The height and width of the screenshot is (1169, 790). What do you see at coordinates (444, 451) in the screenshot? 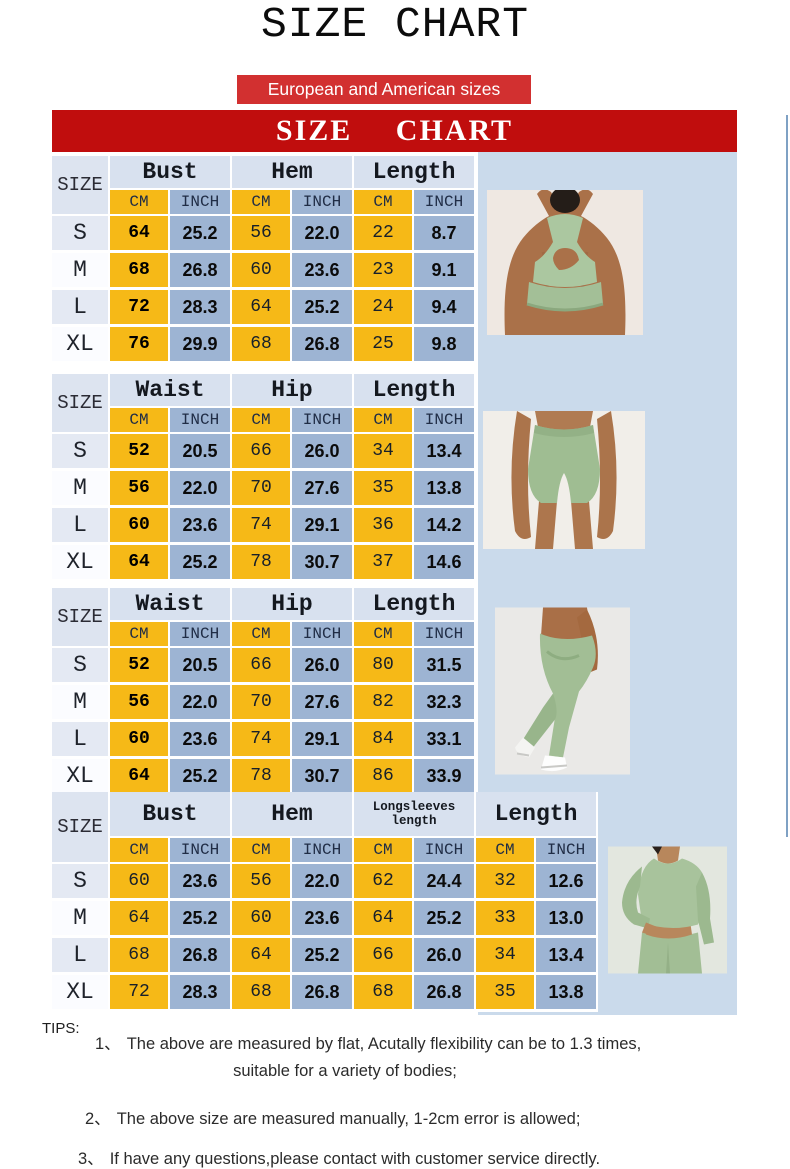
I see `value-cell-inch: 13.4` at bounding box center [444, 451].